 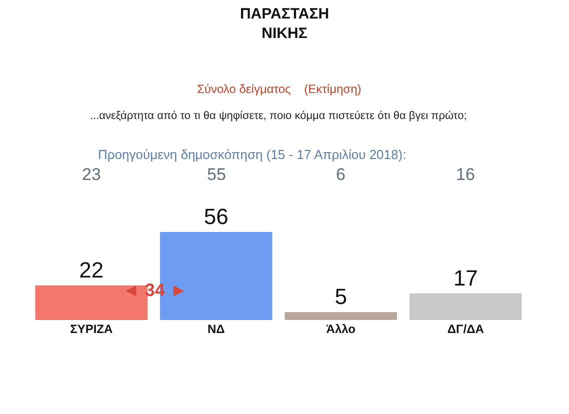 I want to click on text: ...ανεξάρτητα από το τι θα ψηφίσετε, ποιο κόμμα πιστεύετε ότι θα βγει πρώτο;, so click(x=278, y=116).